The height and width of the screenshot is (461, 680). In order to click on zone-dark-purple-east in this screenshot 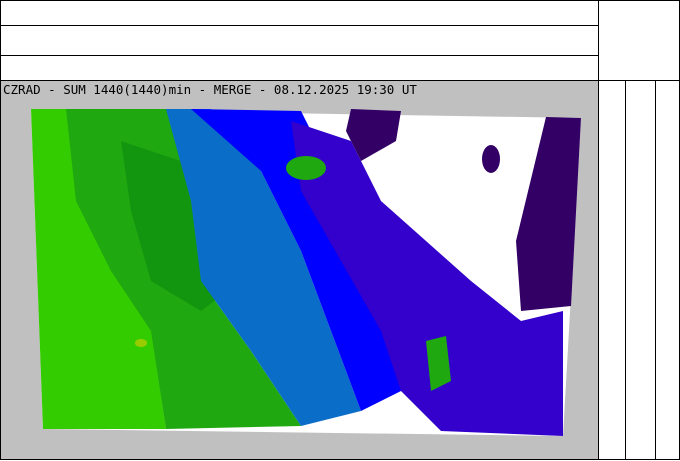, I will do `click(548, 214)`.